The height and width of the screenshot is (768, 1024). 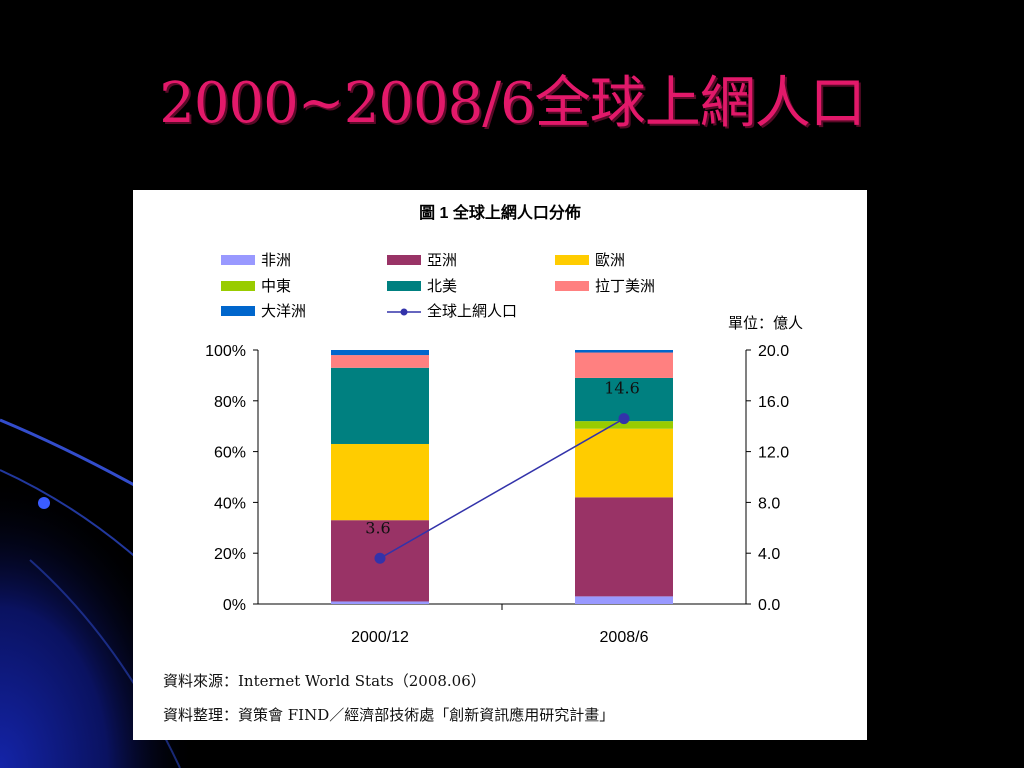 What do you see at coordinates (502, 488) in the screenshot?
I see `total-users-line` at bounding box center [502, 488].